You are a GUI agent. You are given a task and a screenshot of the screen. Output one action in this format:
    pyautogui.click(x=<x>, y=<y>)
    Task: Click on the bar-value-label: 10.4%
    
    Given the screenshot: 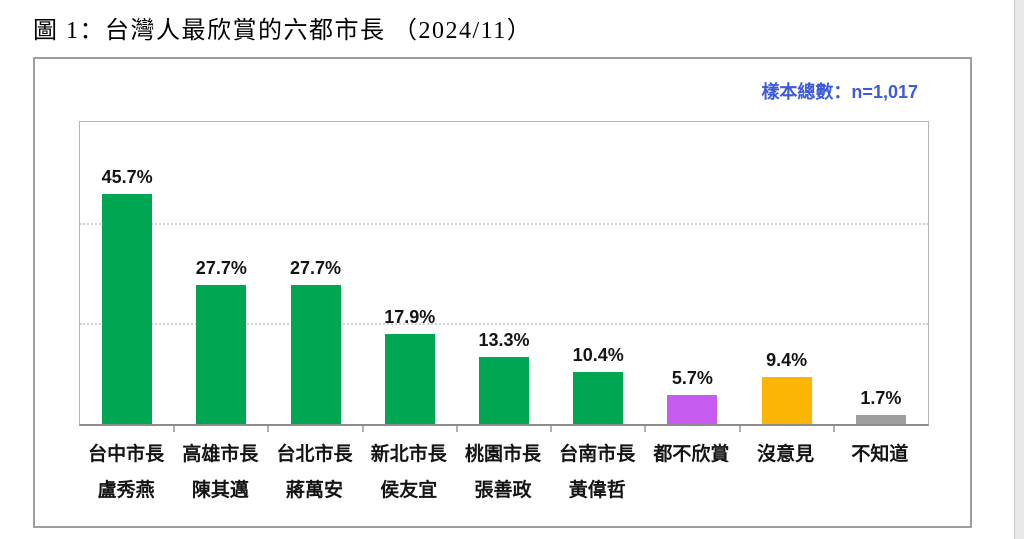 What is the action you would take?
    pyautogui.click(x=598, y=354)
    